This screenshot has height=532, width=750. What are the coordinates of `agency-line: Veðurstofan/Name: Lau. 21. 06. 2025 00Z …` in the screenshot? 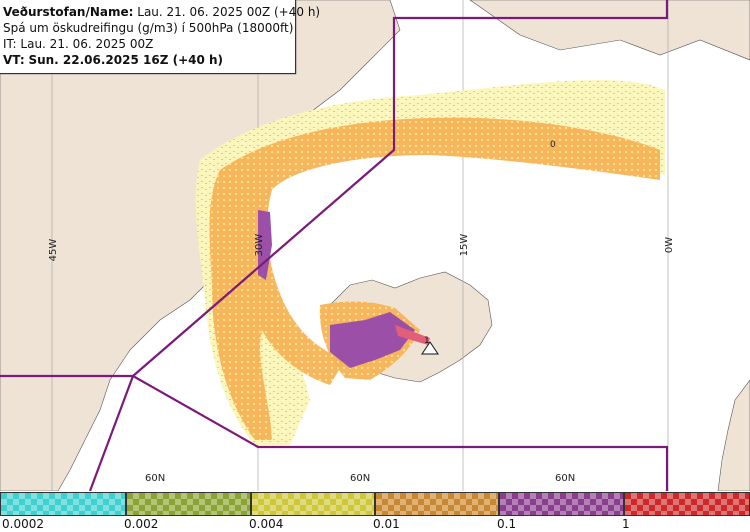 It's located at (161, 12).